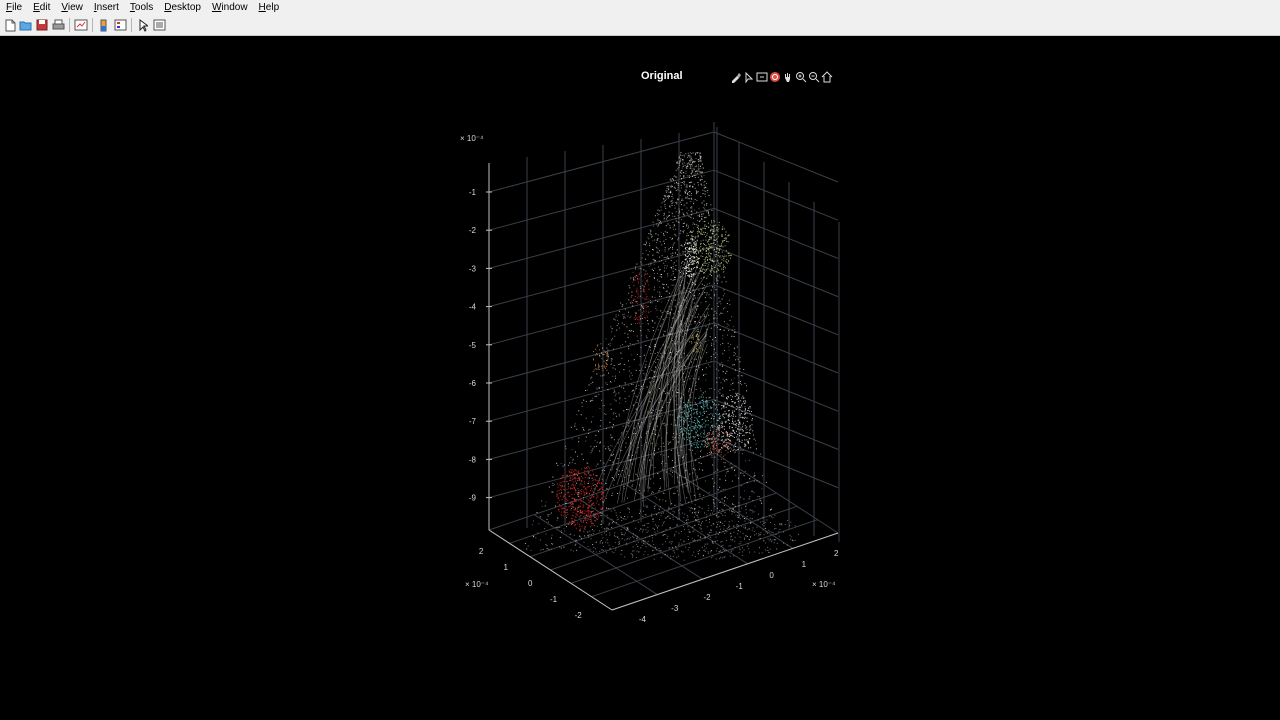 The image size is (1280, 720). I want to click on menubar: File Edit View Insert Tools Desktop Window Help, so click(640, 7).